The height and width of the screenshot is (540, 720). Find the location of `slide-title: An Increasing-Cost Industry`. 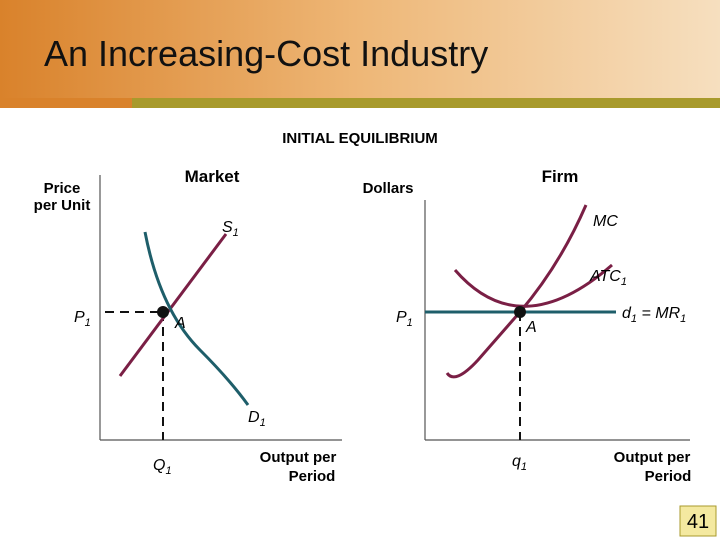

slide-title: An Increasing-Cost Industry is located at coordinates (266, 53).